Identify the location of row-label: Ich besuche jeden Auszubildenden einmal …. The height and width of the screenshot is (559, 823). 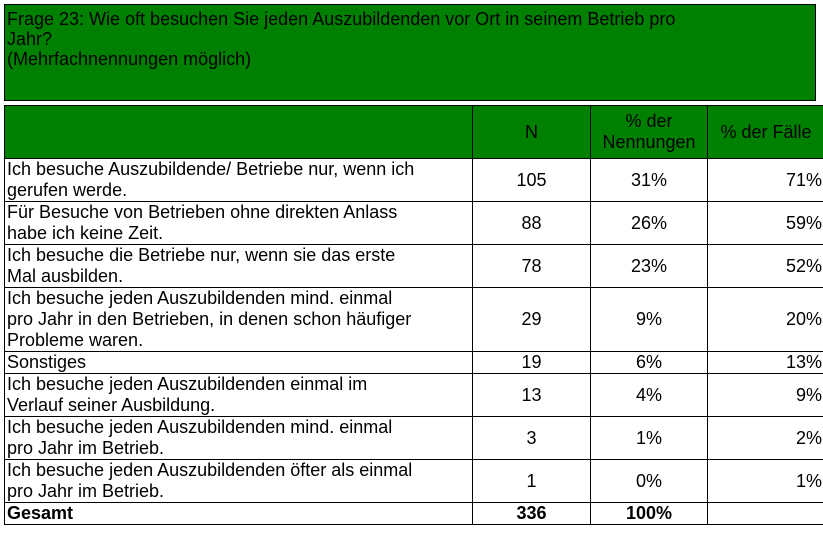
(238, 395).